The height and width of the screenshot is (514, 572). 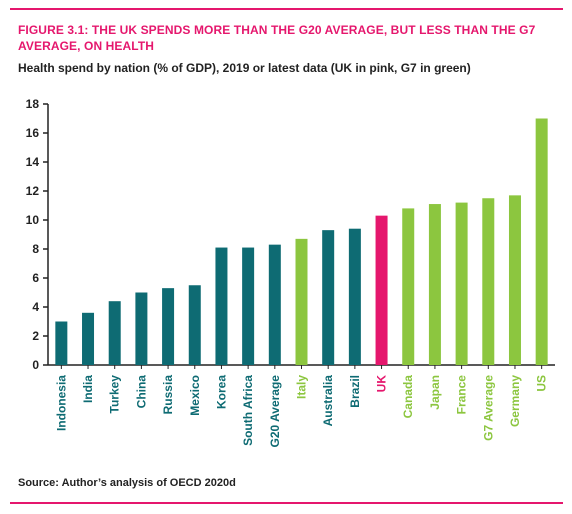 What do you see at coordinates (114, 333) in the screenshot?
I see `bar-turkey` at bounding box center [114, 333].